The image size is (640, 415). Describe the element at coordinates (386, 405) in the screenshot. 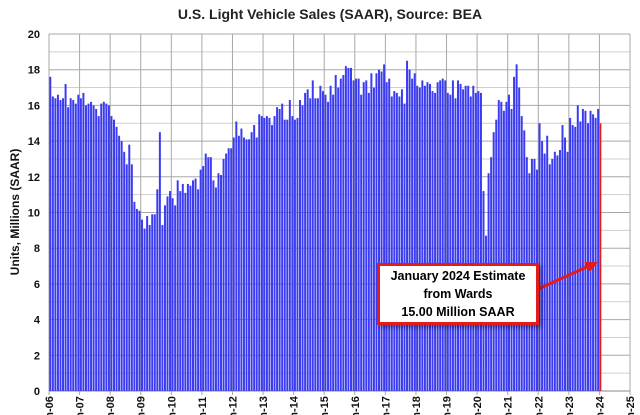

I see `x-tick-label: Jan-17` at that location.